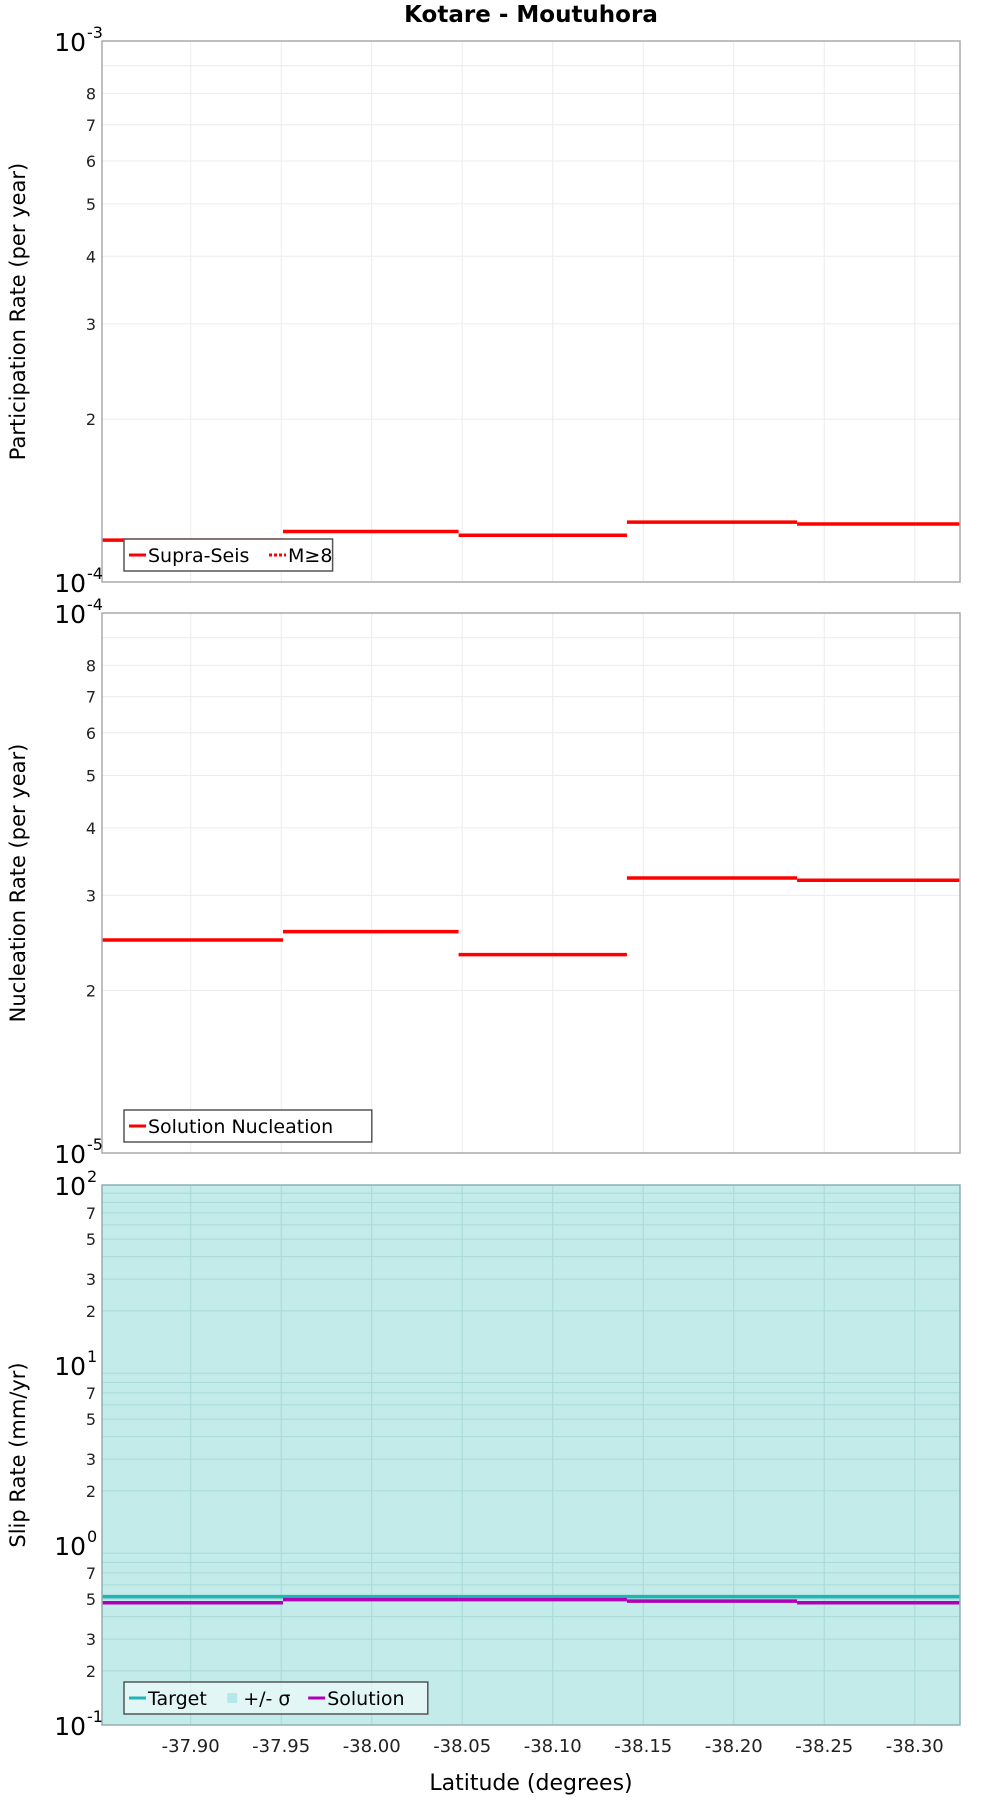 This screenshot has width=1000, height=1804. I want to click on x-tick-label: -38.30, so click(915, 1746).